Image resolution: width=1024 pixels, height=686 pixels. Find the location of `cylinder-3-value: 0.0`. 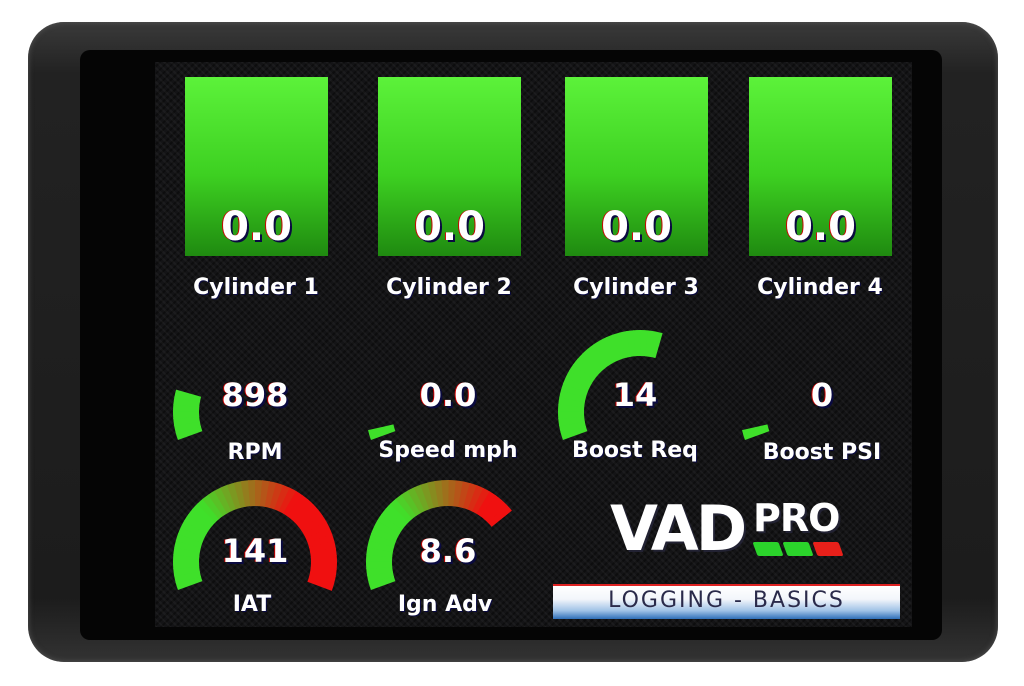

cylinder-3-value: 0.0 is located at coordinates (636, 227).